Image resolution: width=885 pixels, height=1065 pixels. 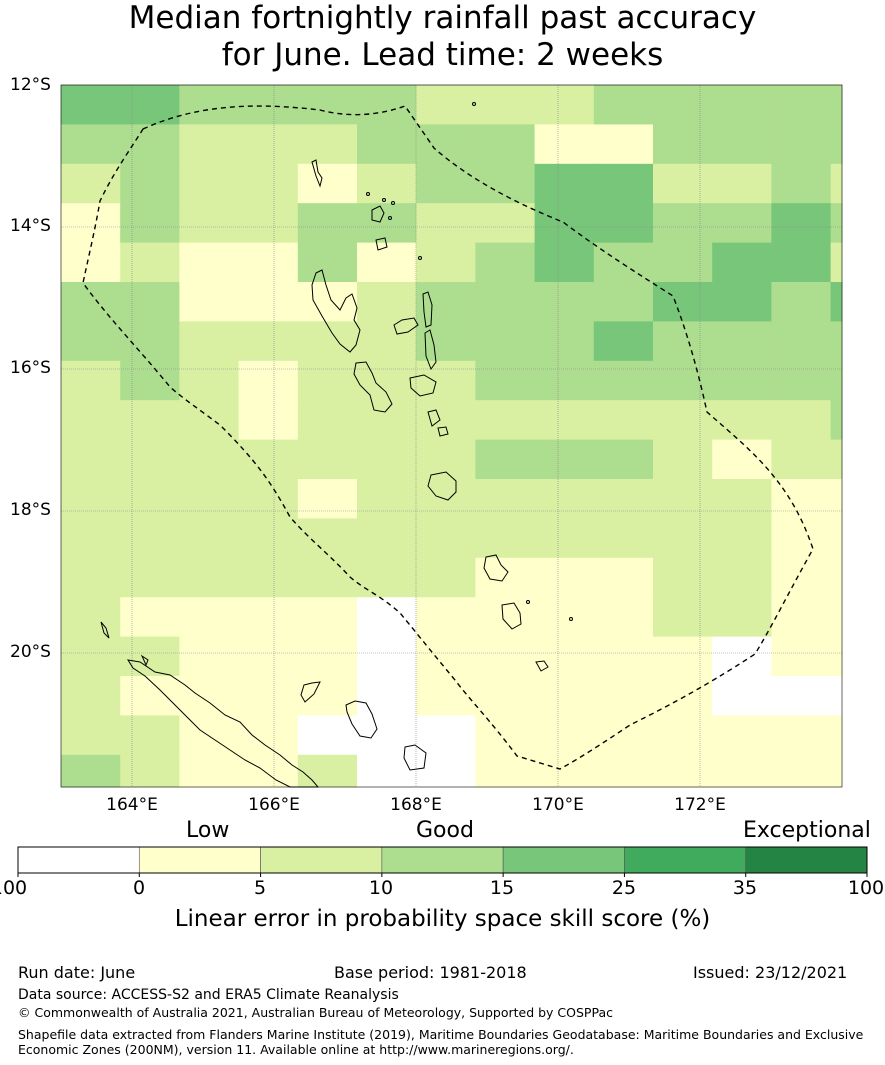 What do you see at coordinates (132, 805) in the screenshot?
I see `lon-label-164e: 164°E` at bounding box center [132, 805].